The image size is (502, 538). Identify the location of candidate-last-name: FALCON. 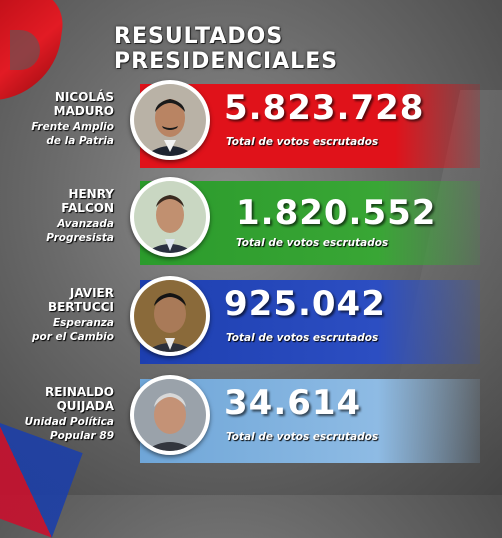
(87, 208).